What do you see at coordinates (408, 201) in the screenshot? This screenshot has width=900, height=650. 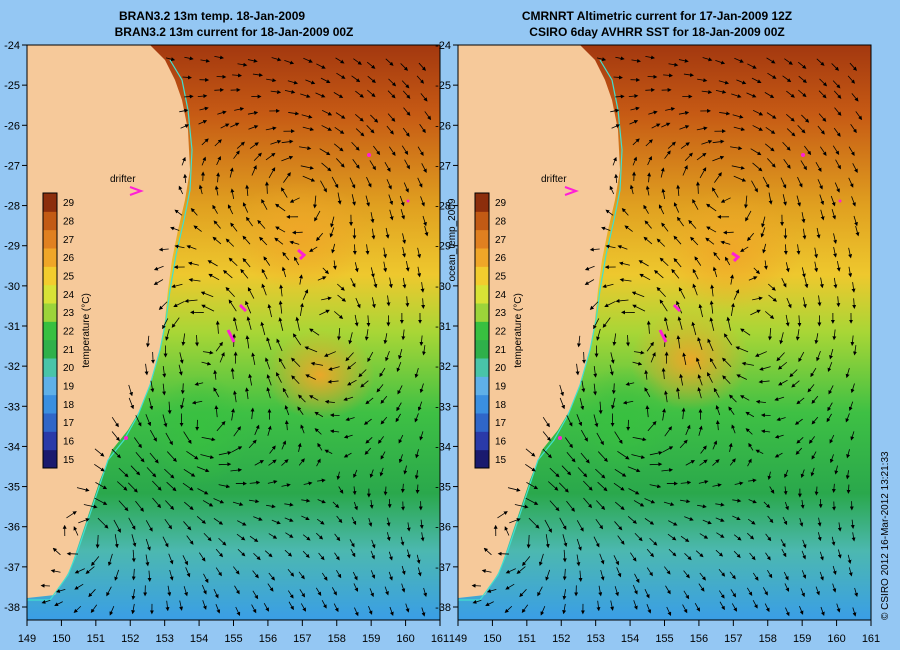 I see `drifter-point` at bounding box center [408, 201].